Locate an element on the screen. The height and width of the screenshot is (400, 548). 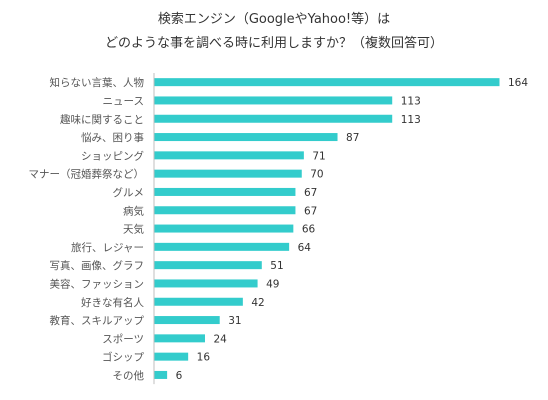
data-label: 16 is located at coordinates (204, 358).